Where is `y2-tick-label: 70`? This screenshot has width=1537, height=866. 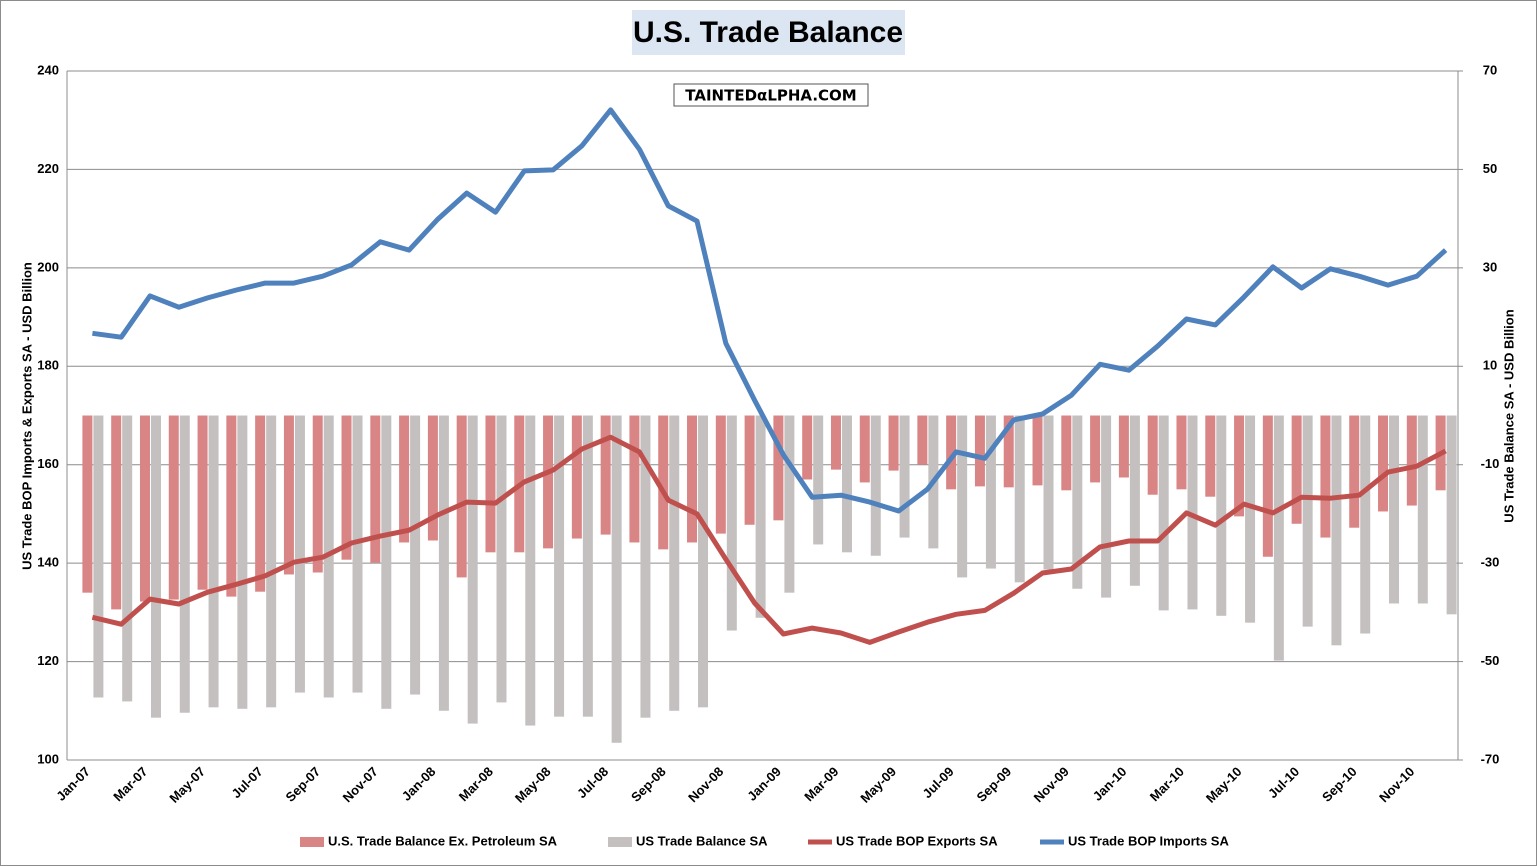 y2-tick-label: 70 is located at coordinates (1490, 69).